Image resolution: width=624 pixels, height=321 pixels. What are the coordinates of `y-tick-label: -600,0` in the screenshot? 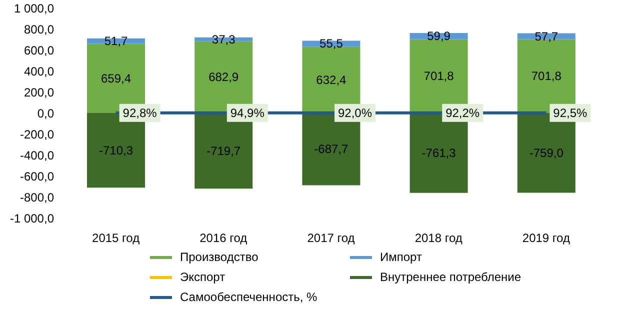 It's located at (37, 176).